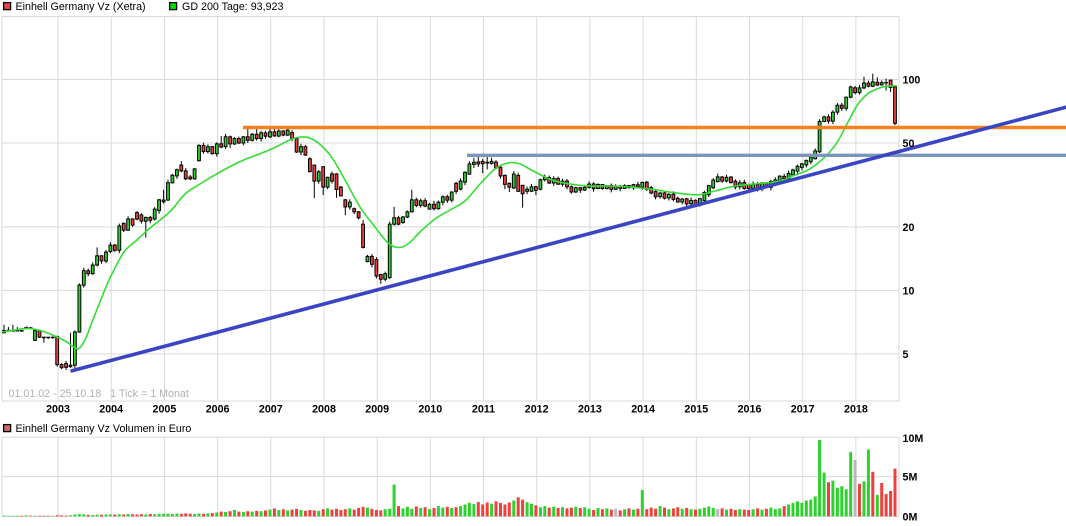 The width and height of the screenshot is (1066, 526). Describe the element at coordinates (590, 410) in the screenshot. I see `svg-text: 2013` at that location.